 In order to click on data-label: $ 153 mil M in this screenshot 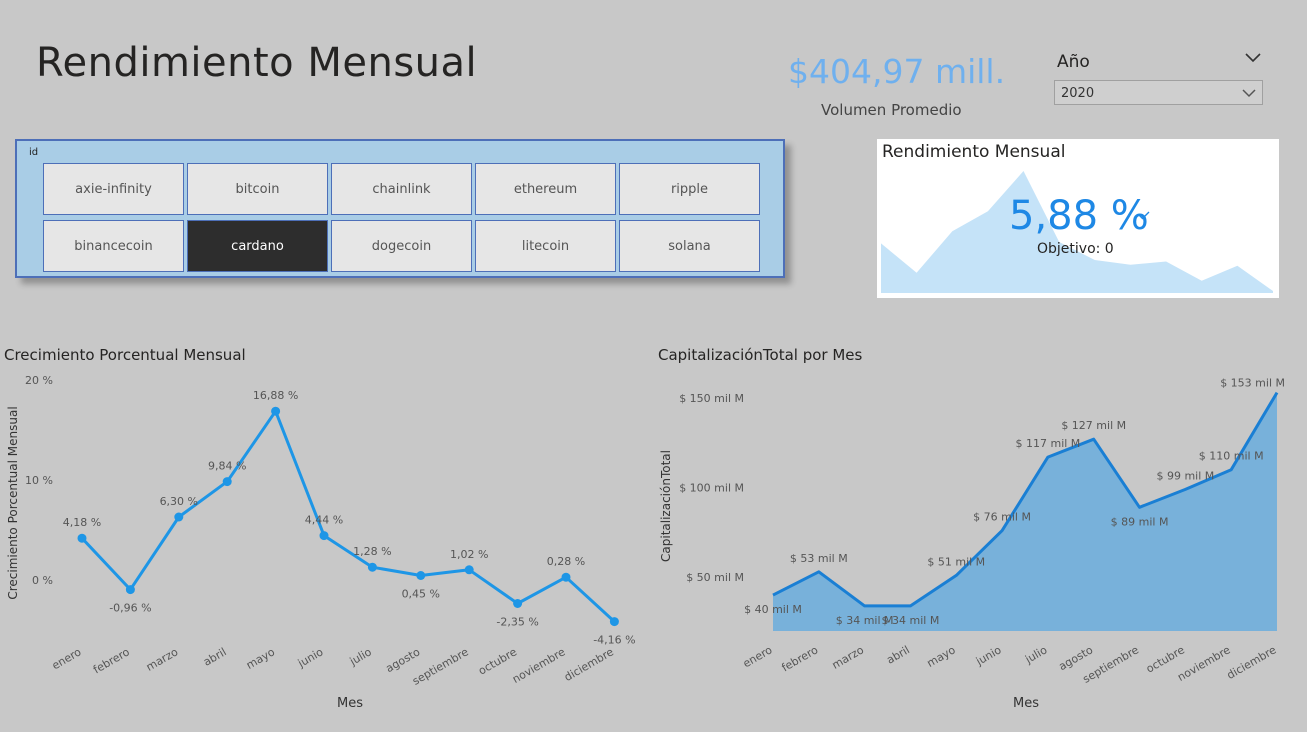, I will do `click(1252, 383)`.